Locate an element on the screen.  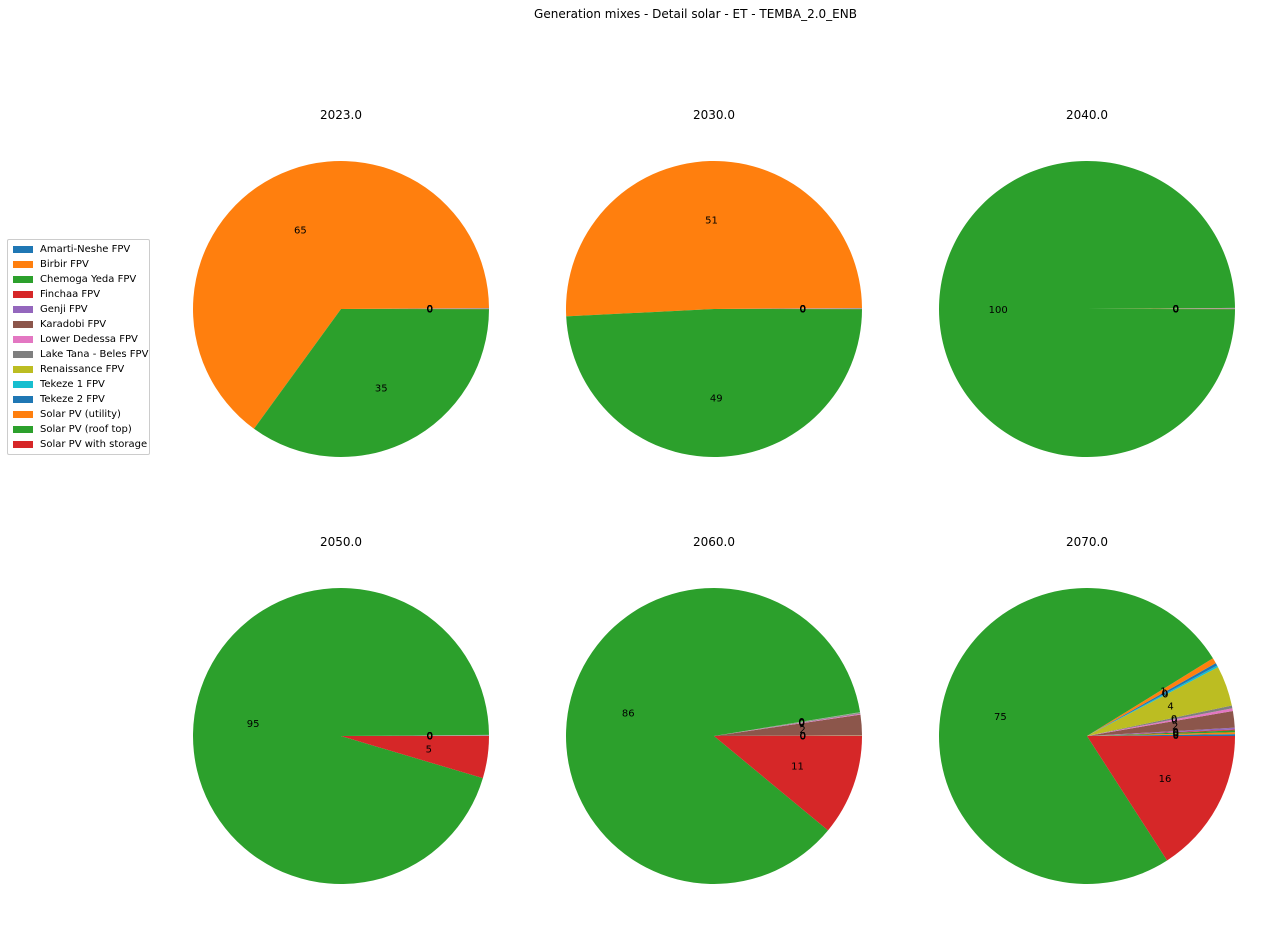
legend-label: Genji FPV is located at coordinates (64, 309).